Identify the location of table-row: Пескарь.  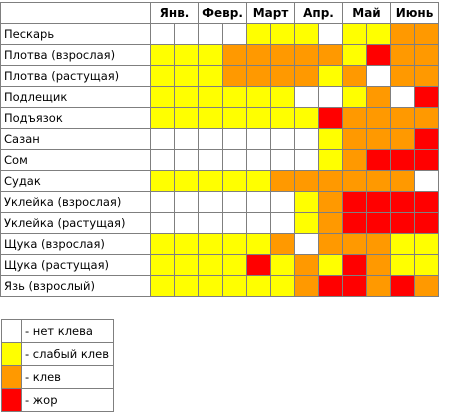
(219, 34).